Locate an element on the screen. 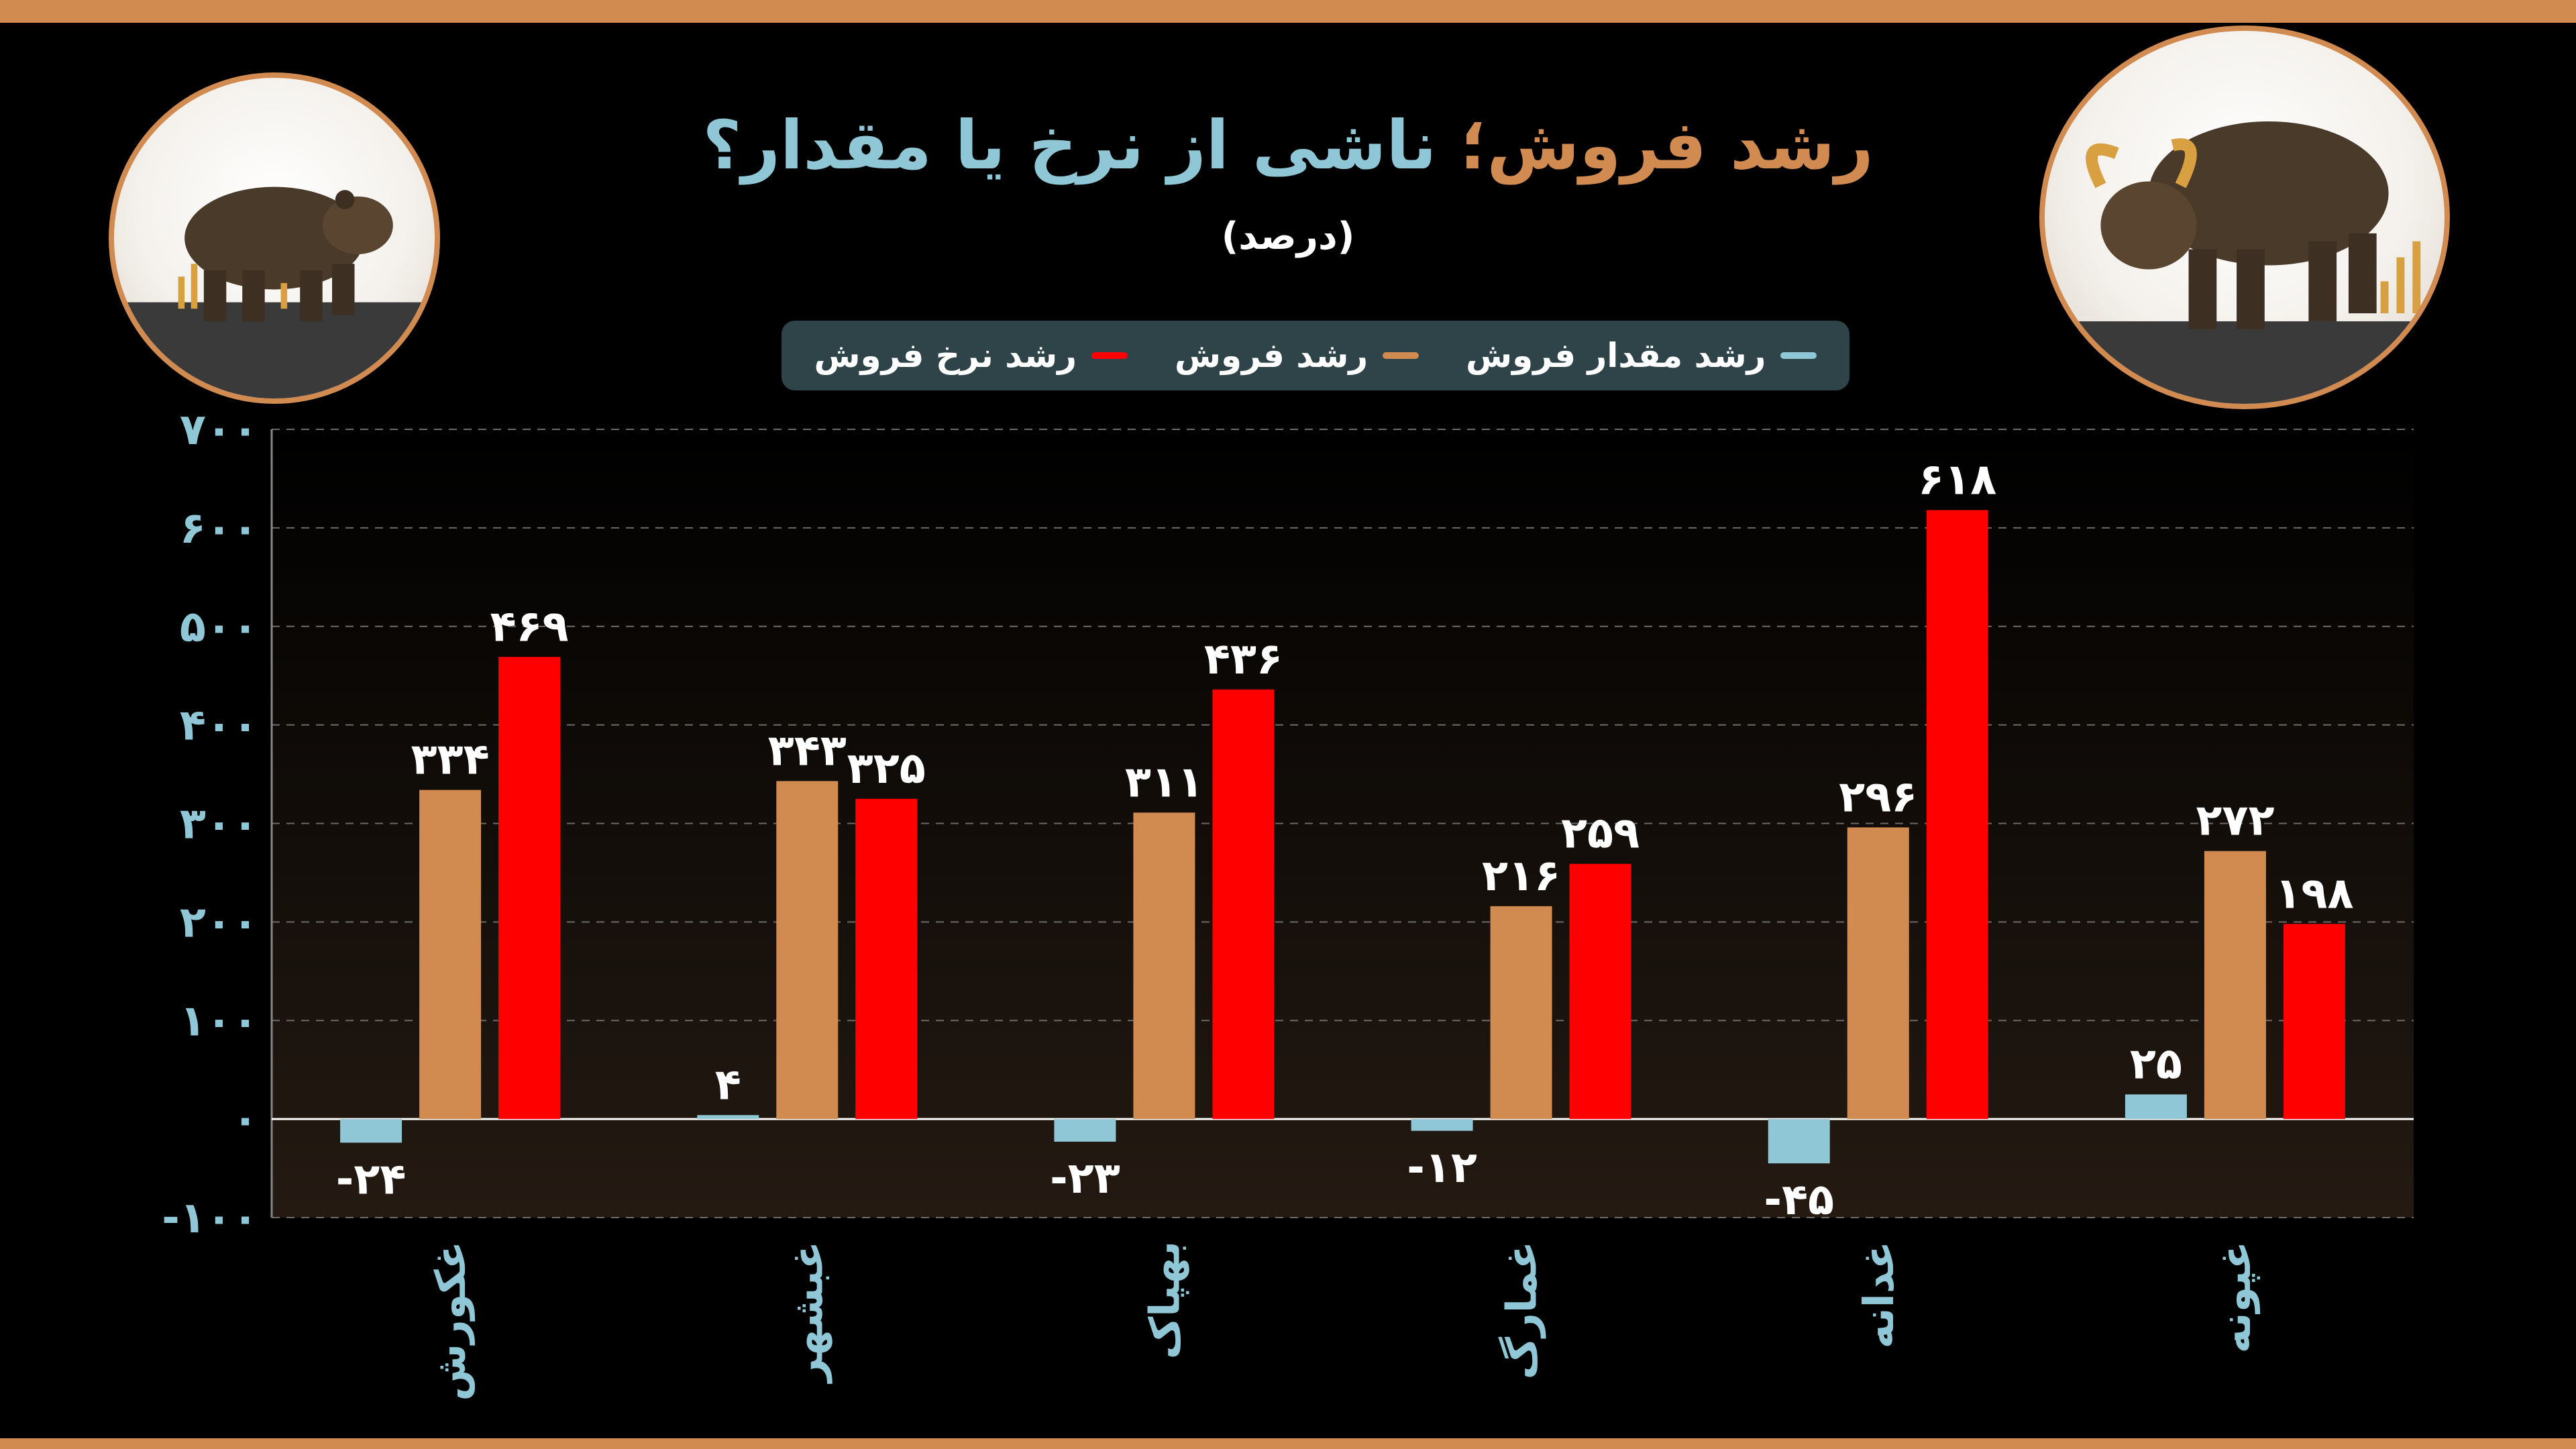 The width and height of the screenshot is (2576, 1449). bear-icon is located at coordinates (274, 238).